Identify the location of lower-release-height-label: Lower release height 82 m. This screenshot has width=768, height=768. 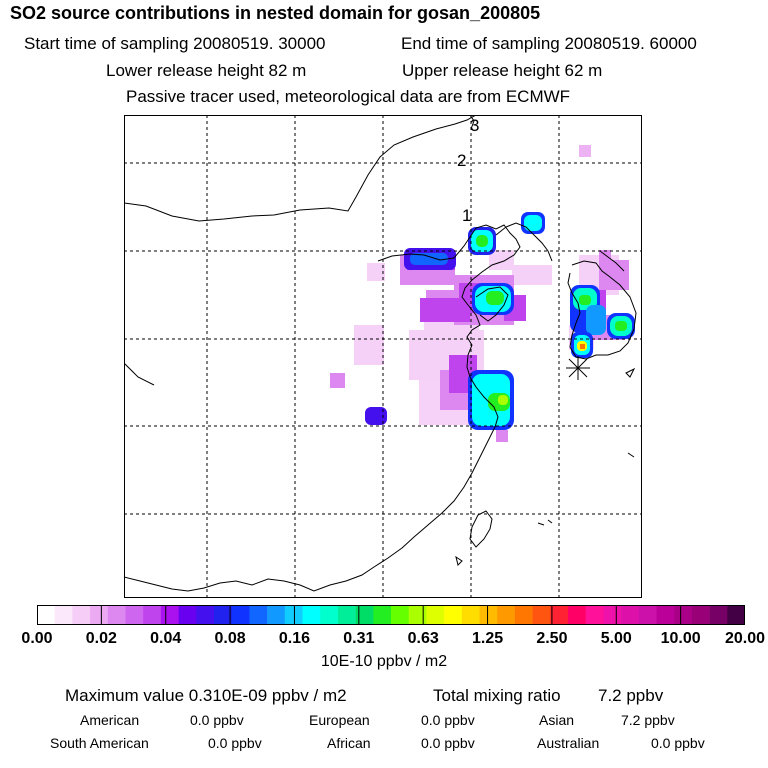
(206, 70).